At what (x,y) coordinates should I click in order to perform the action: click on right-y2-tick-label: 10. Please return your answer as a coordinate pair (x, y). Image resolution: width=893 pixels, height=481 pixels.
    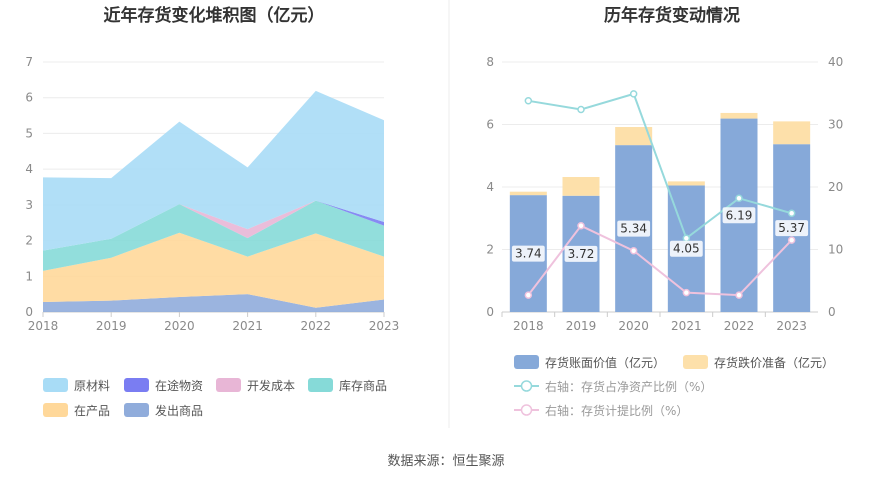
    Looking at the image, I should click on (835, 250).